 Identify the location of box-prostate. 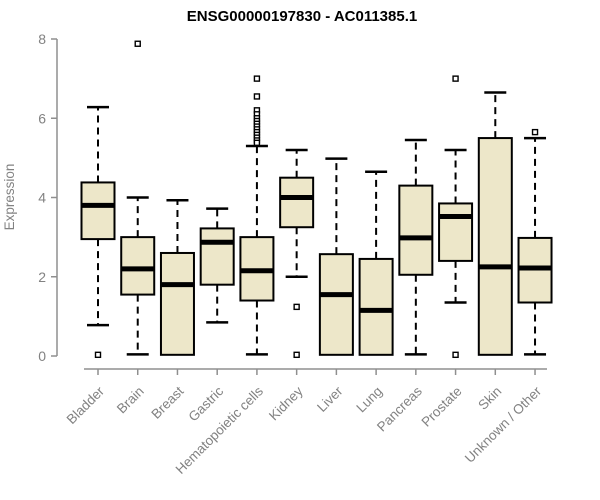
(456, 217).